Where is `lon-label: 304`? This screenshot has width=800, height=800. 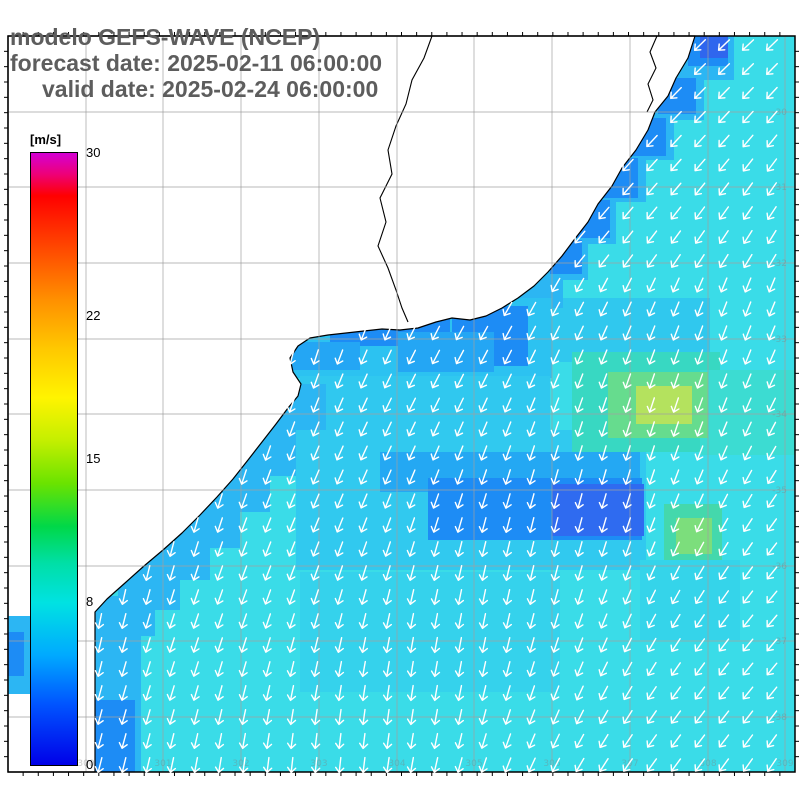
lon-label: 304 is located at coordinates (396, 764).